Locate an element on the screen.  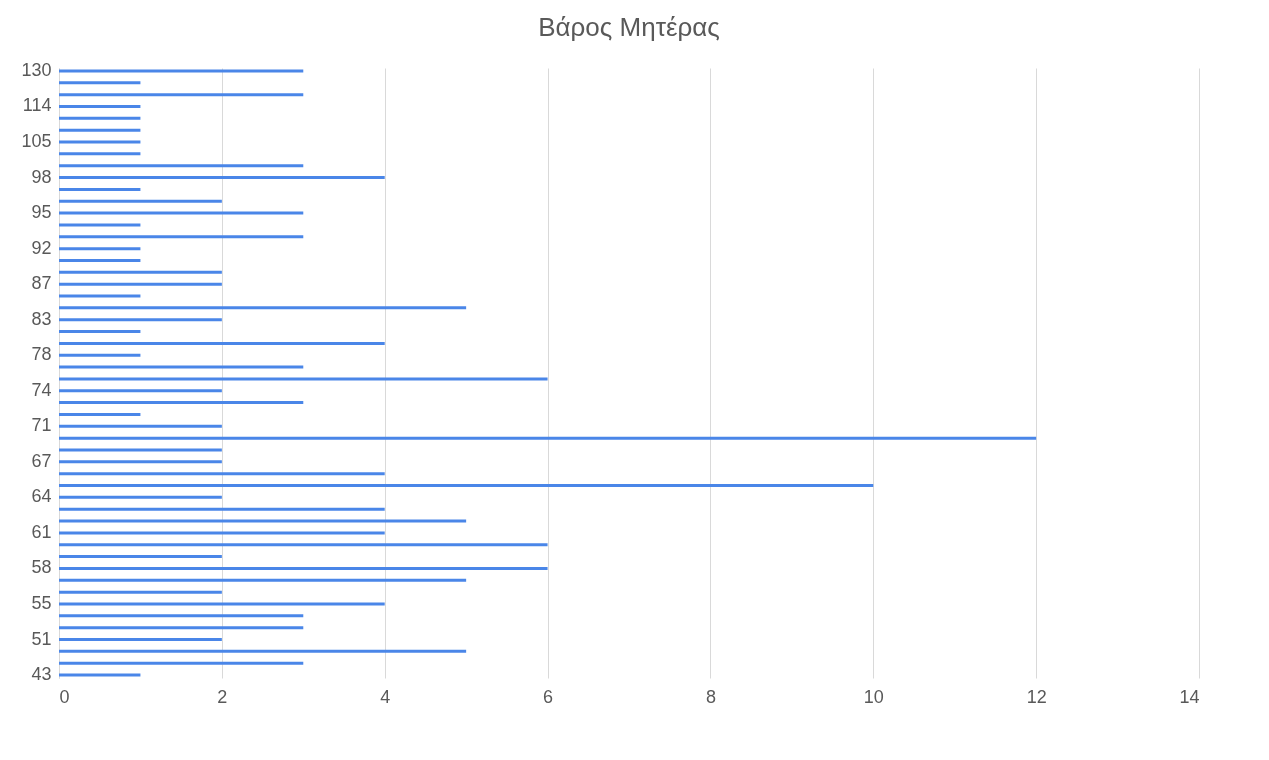
y-tick-label: 51 is located at coordinates (41, 638).